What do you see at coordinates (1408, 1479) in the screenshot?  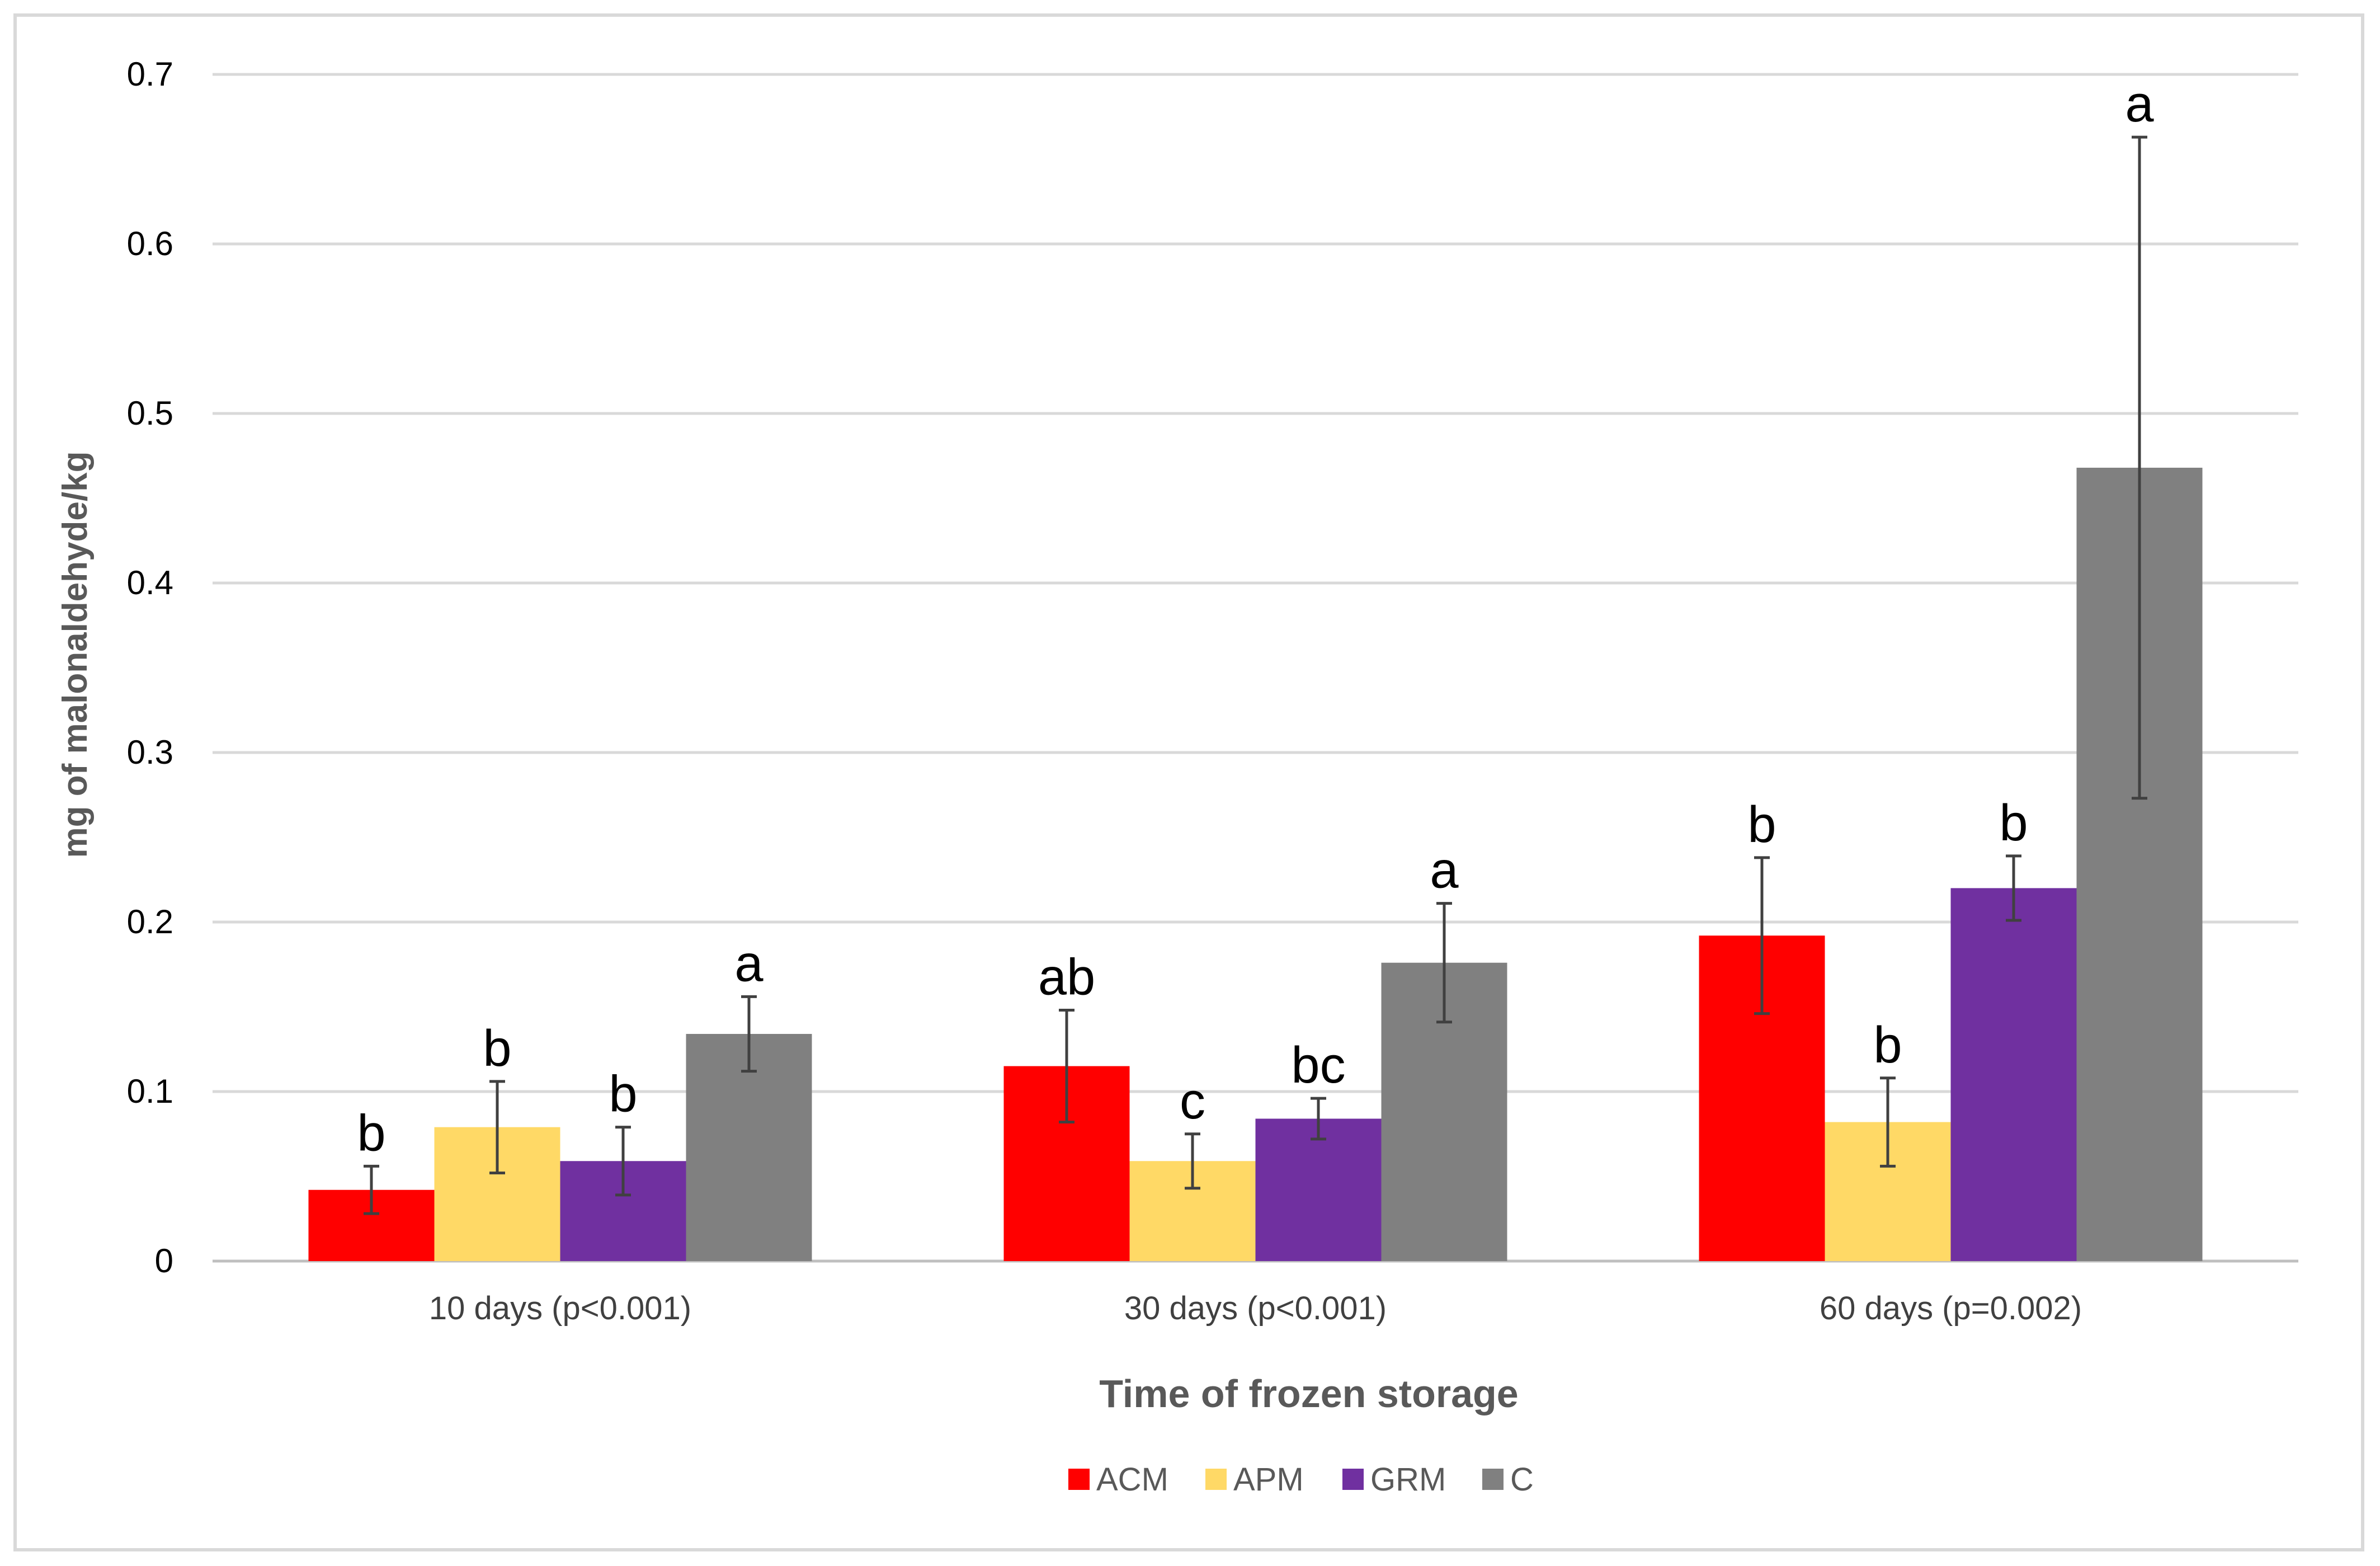 I see `legend-label-grm: GRM` at bounding box center [1408, 1479].